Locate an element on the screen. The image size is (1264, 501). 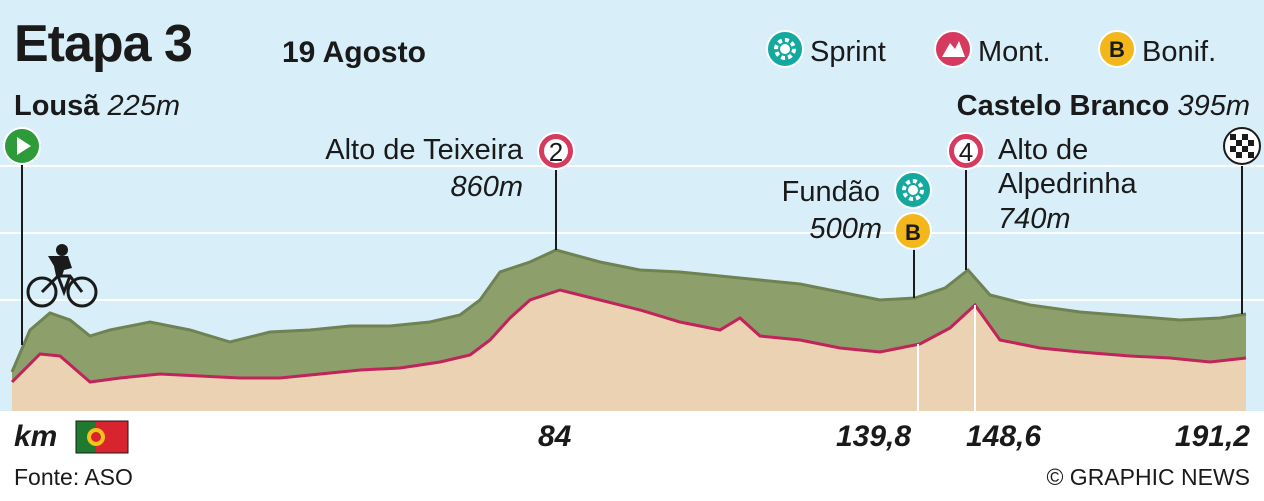
legend-mountain-icon is located at coordinates (953, 49).